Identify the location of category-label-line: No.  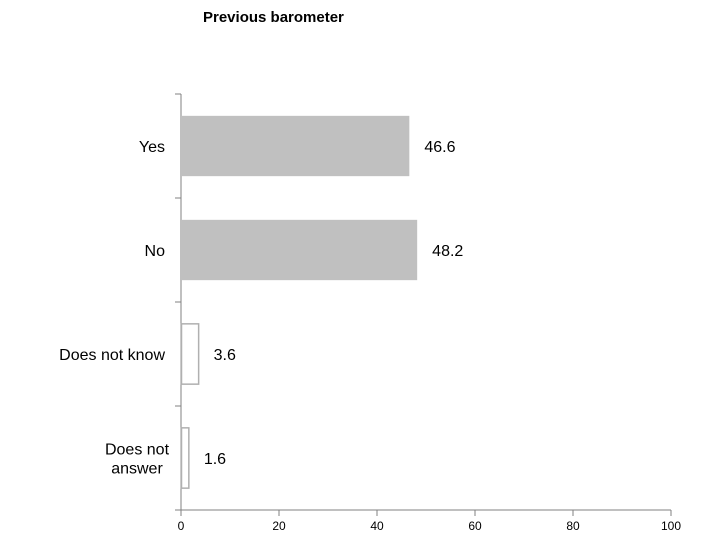
(155, 251).